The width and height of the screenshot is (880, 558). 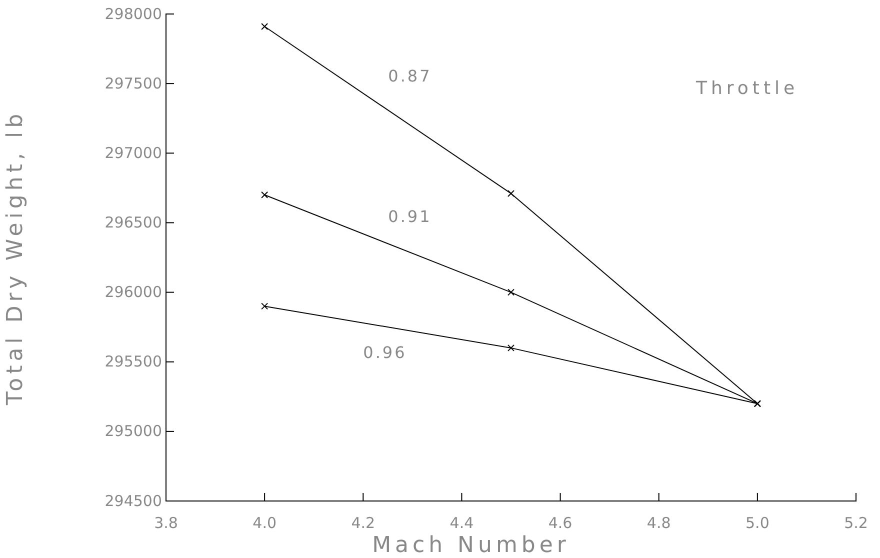 What do you see at coordinates (747, 88) in the screenshot?
I see `legend-title: Throttle` at bounding box center [747, 88].